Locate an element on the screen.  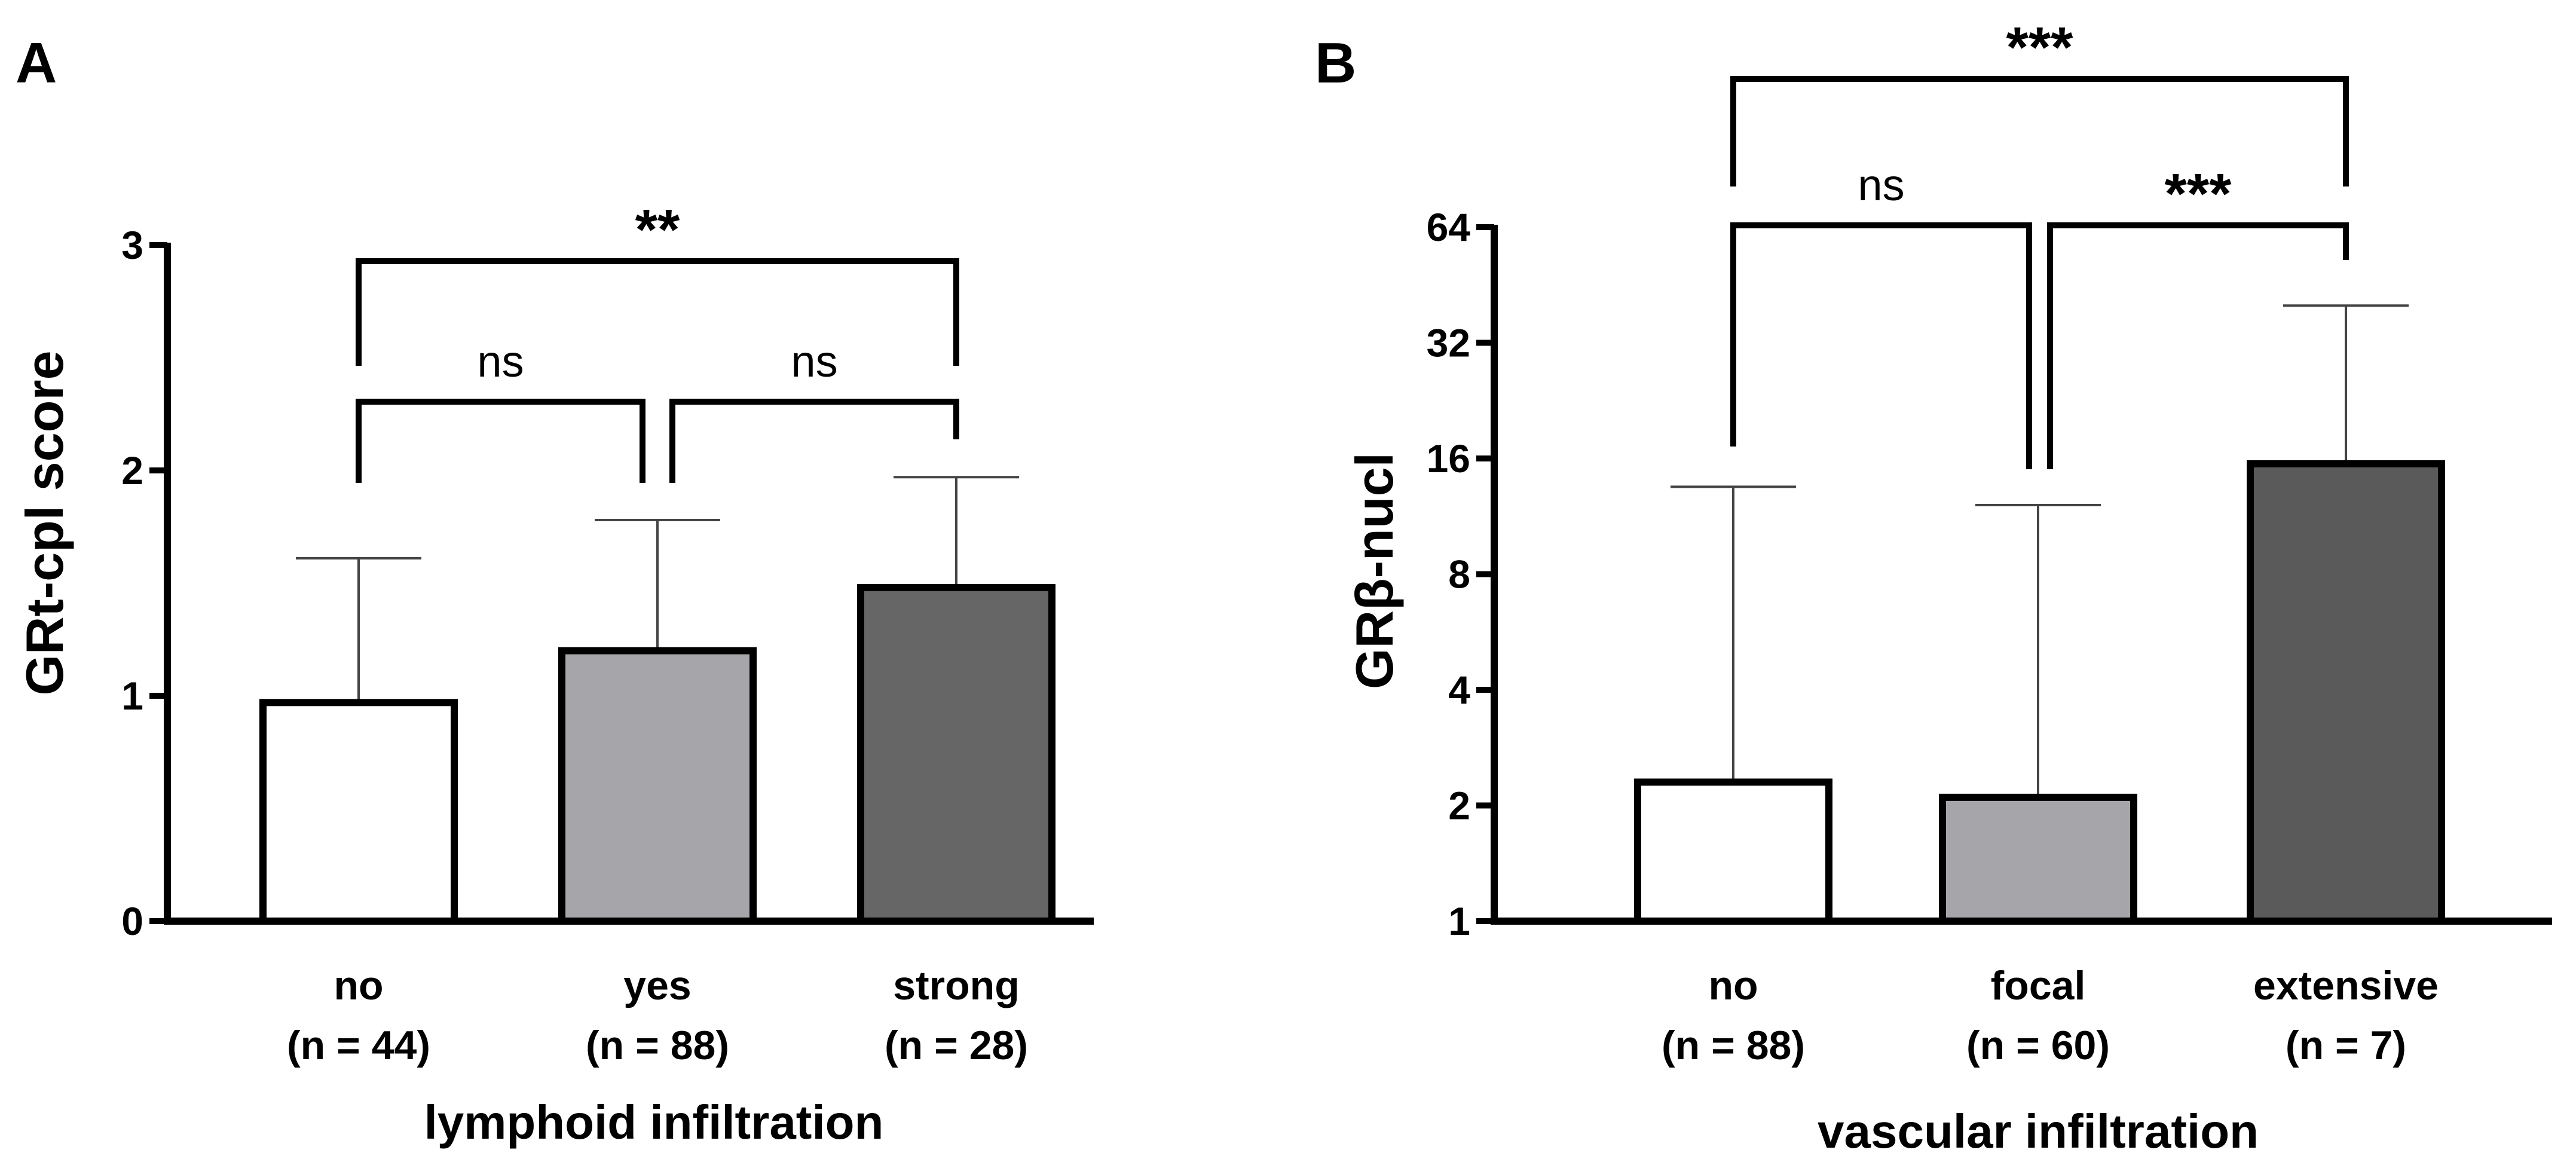
panel-b-y-tick-label: 32 is located at coordinates (1448, 343).